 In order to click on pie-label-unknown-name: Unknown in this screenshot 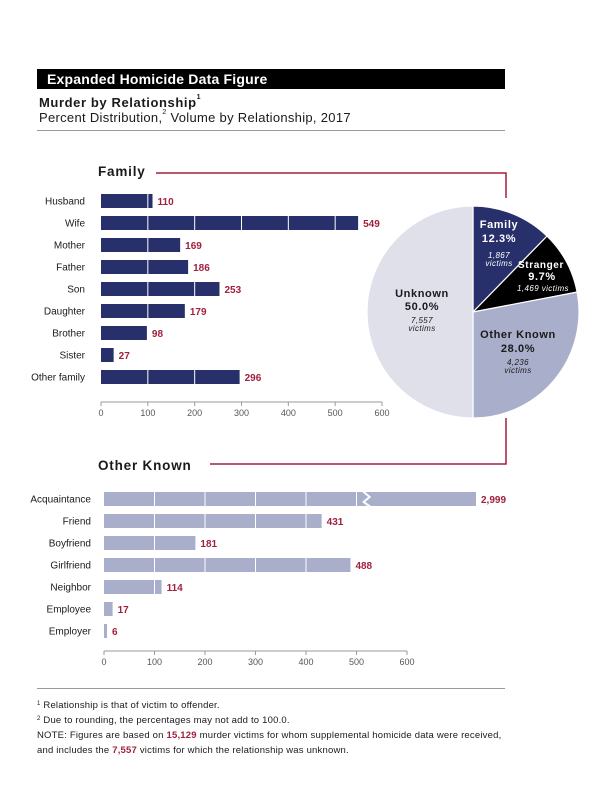, I will do `click(422, 294)`.